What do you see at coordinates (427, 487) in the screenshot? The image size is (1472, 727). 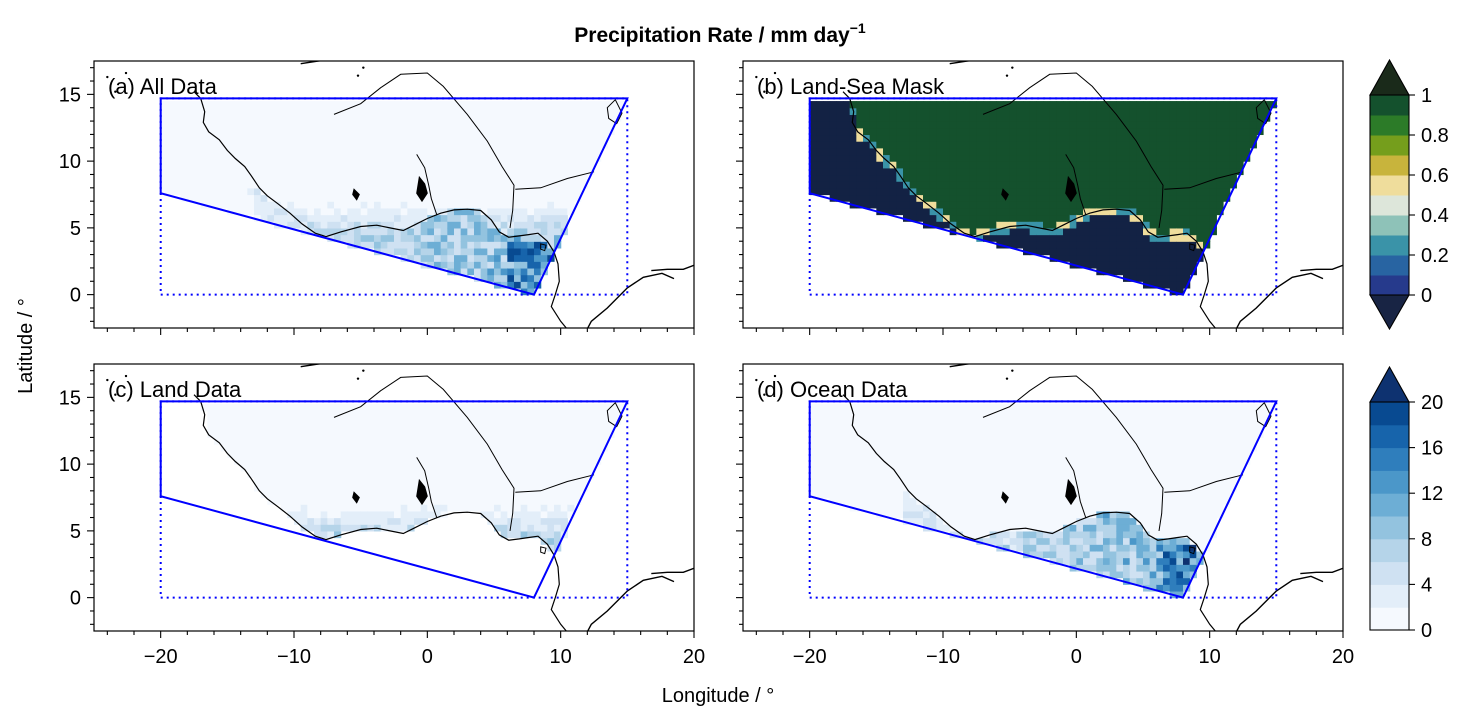 I see `river-volta` at bounding box center [427, 487].